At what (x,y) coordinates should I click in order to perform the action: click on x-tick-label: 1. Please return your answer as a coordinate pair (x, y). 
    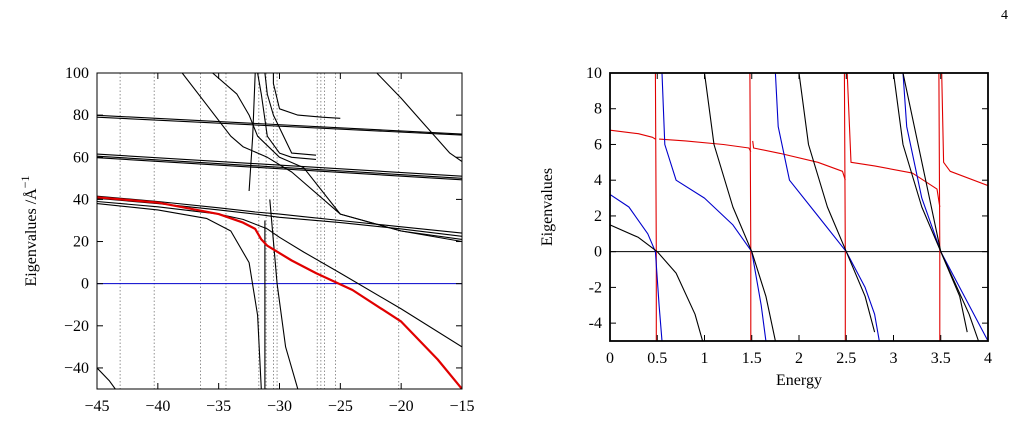
    Looking at the image, I should click on (705, 358).